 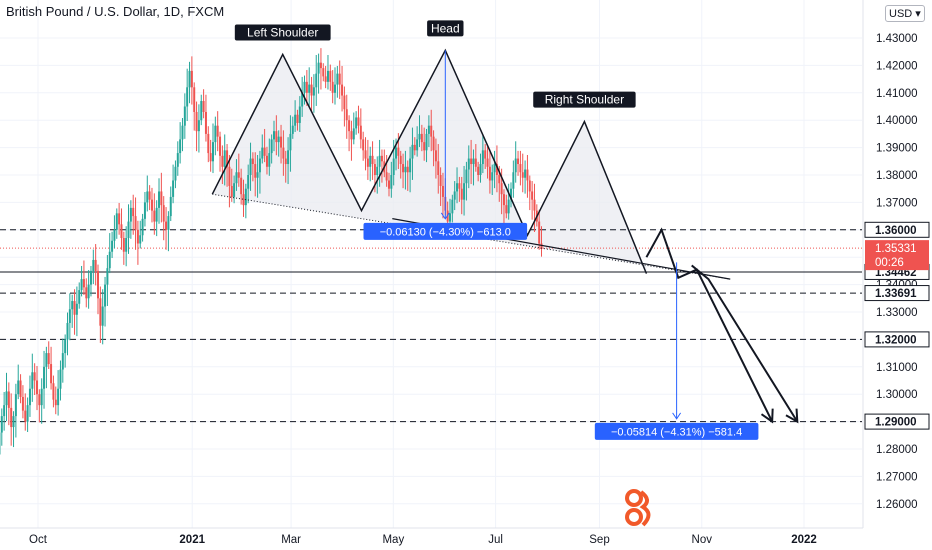 What do you see at coordinates (901, 14) in the screenshot?
I see `currency-label: USD` at bounding box center [901, 14].